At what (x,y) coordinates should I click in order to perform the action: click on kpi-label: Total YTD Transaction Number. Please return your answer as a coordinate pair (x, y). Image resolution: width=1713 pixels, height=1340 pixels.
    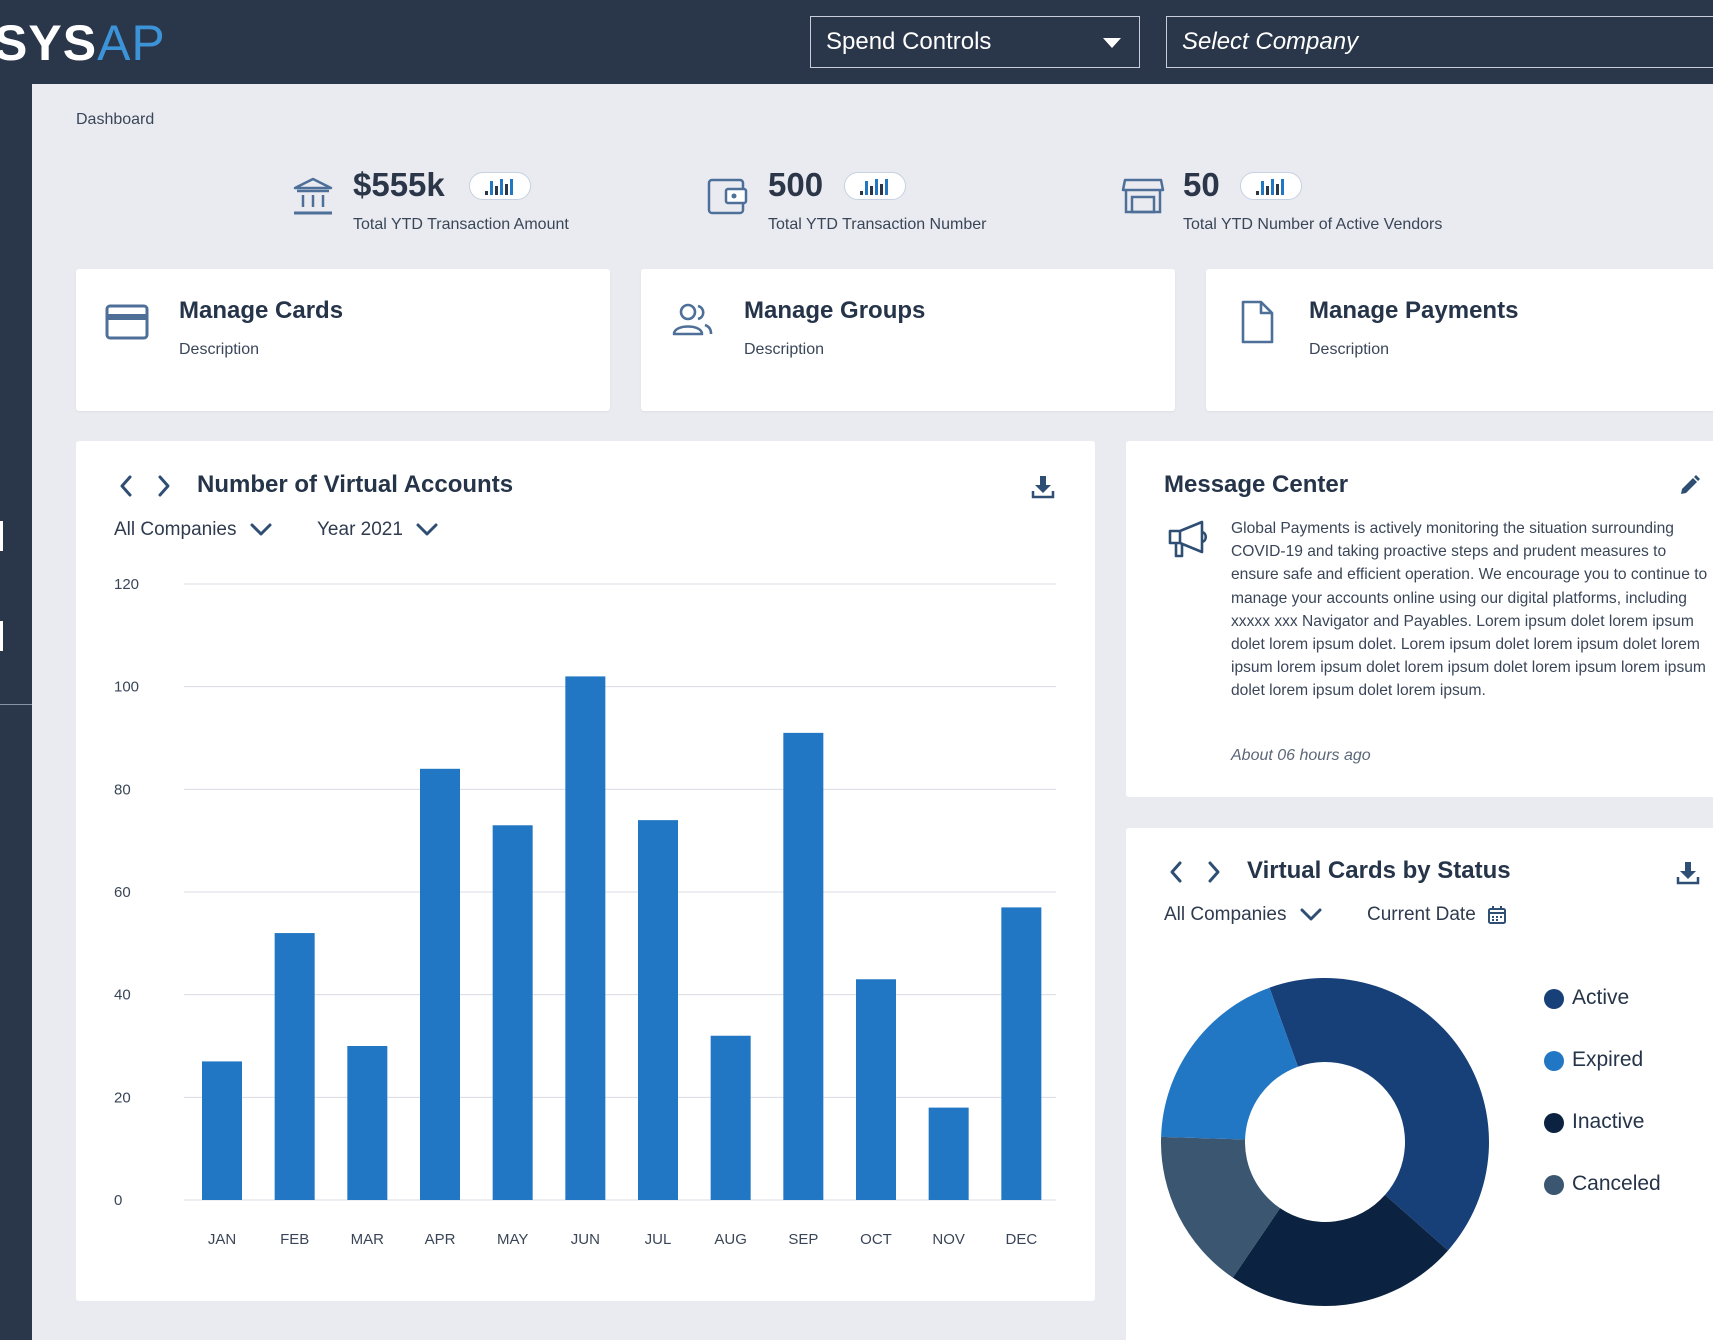
    Looking at the image, I should click on (877, 224).